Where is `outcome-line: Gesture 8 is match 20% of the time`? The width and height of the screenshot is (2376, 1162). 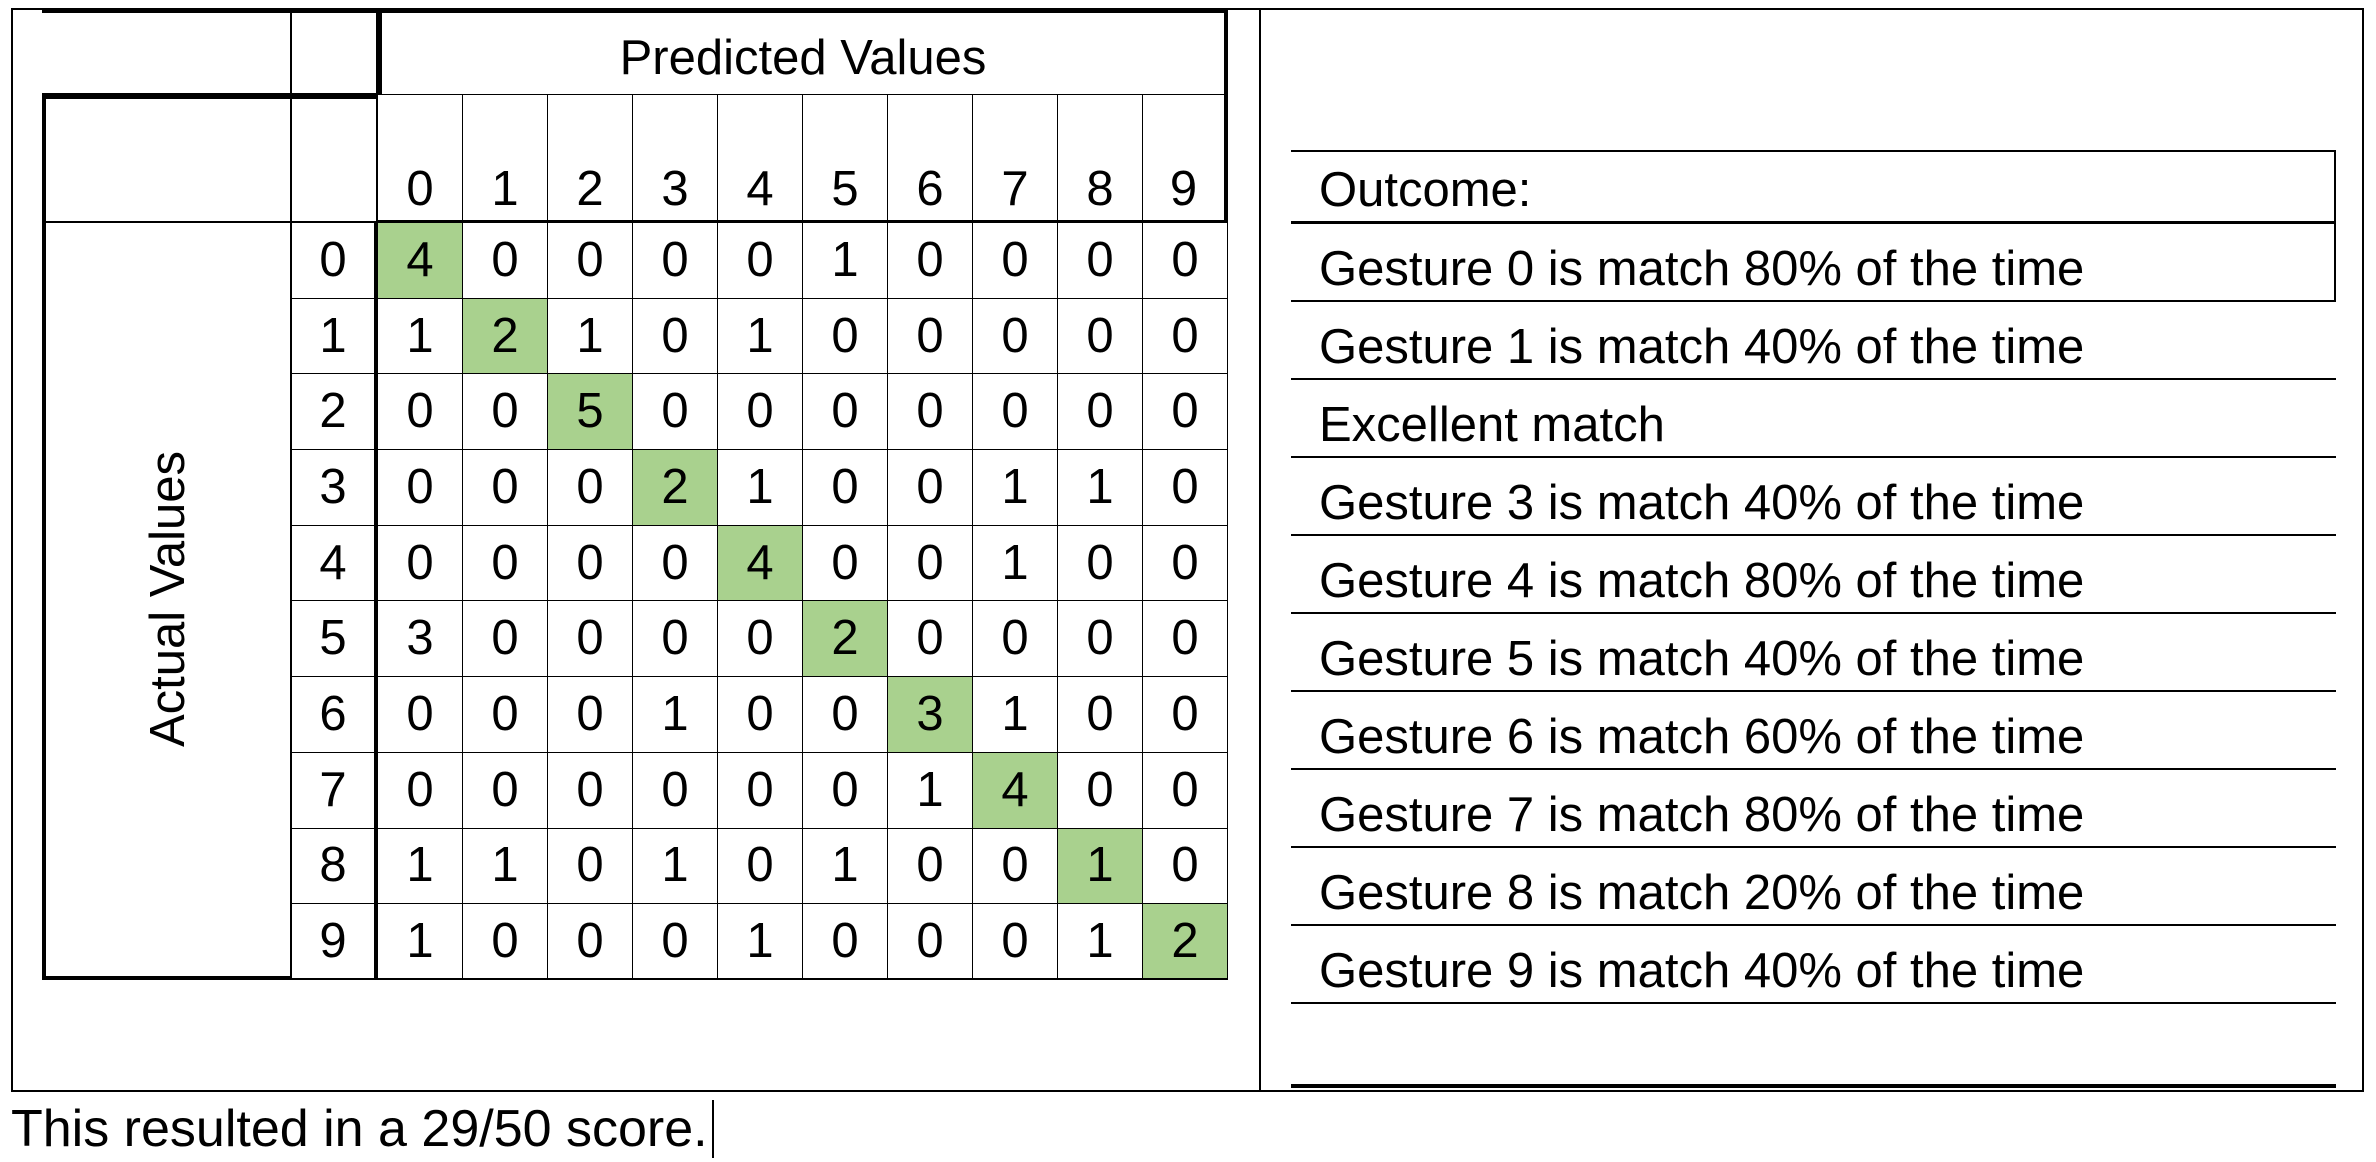 outcome-line: Gesture 8 is match 20% of the time is located at coordinates (1813, 887).